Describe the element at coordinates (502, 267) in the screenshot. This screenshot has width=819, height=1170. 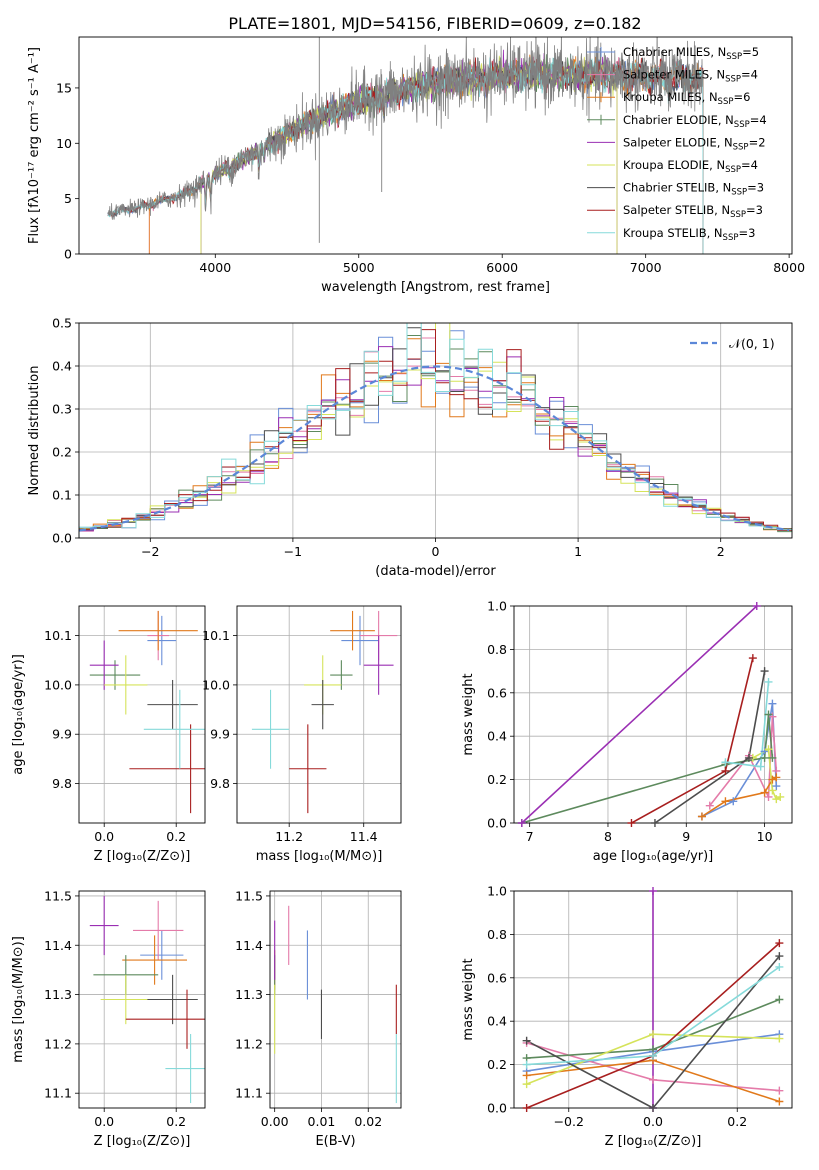
I see `x-tick-label: 6000` at that location.